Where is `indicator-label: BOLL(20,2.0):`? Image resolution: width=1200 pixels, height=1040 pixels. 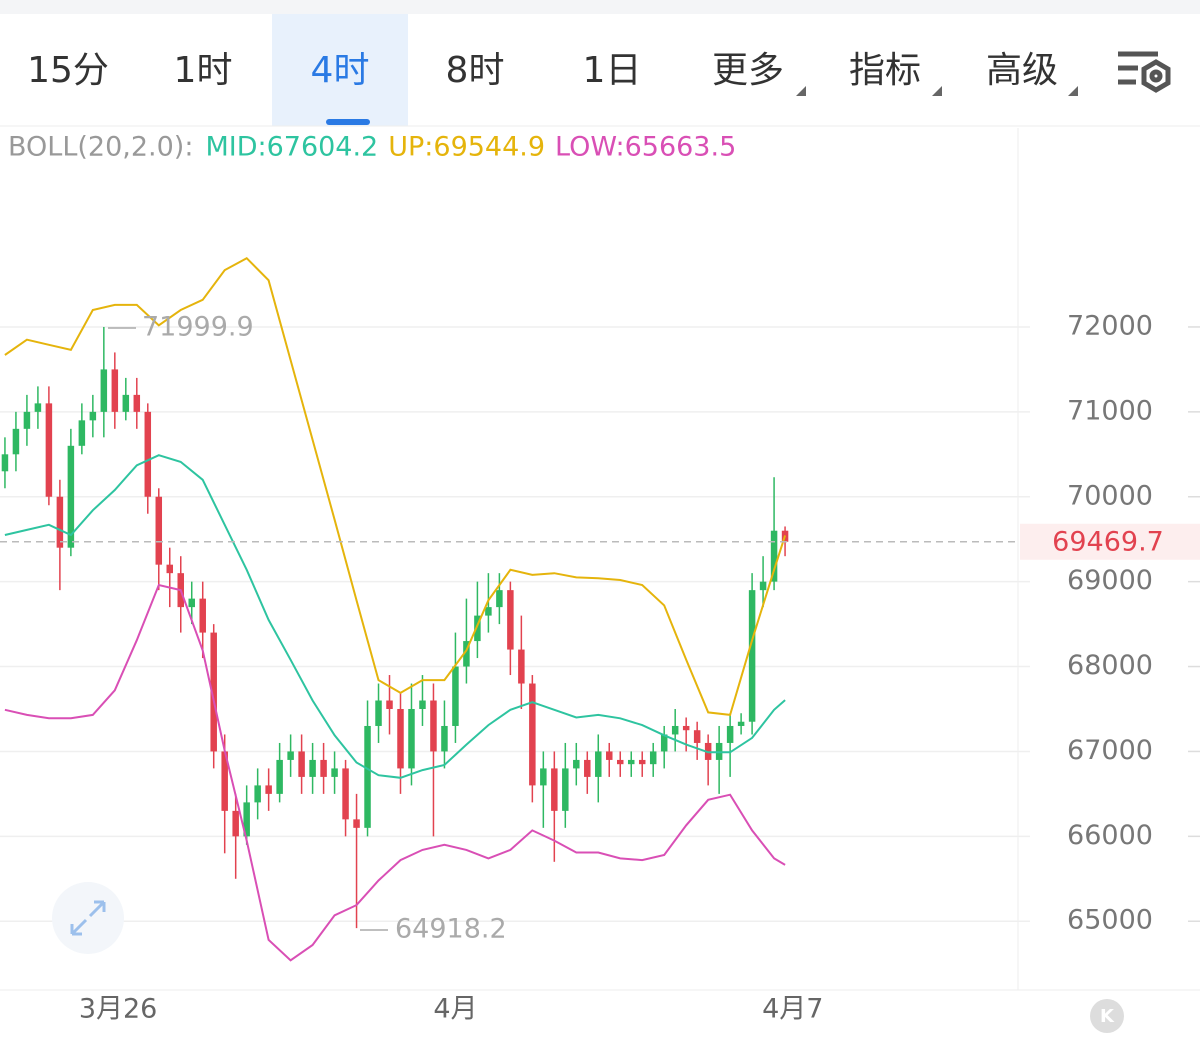 indicator-label: BOLL(20,2.0): is located at coordinates (100, 147).